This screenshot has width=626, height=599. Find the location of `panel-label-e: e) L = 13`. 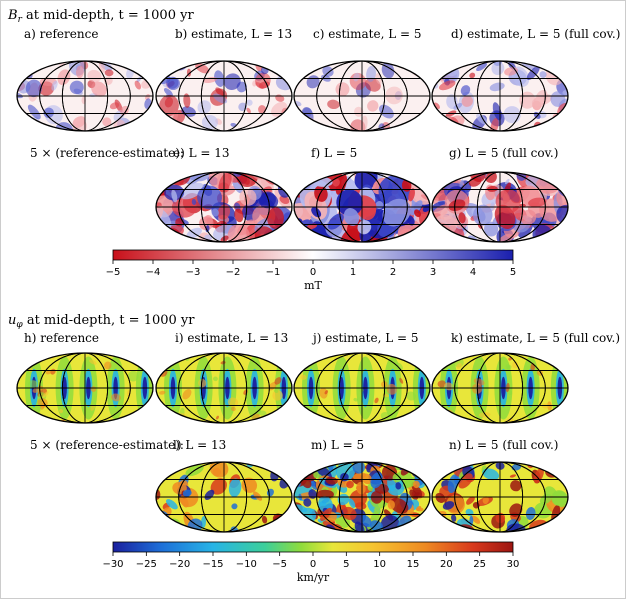

panel-label-e: e) L = 13 is located at coordinates (201, 153).